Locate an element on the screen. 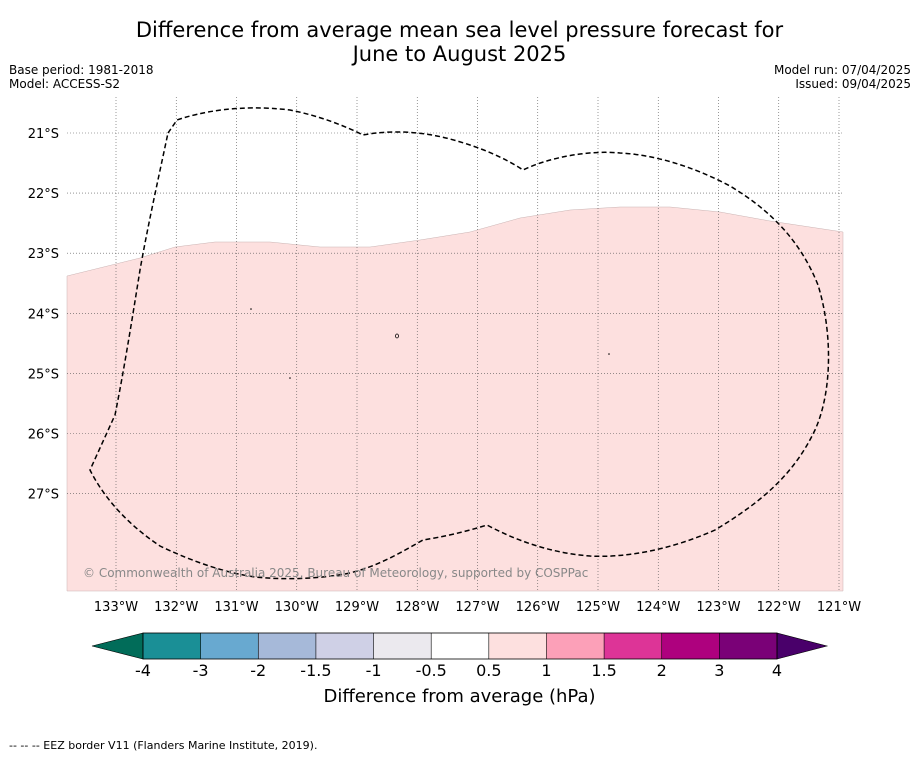  longitude-label: 121°W is located at coordinates (839, 607).